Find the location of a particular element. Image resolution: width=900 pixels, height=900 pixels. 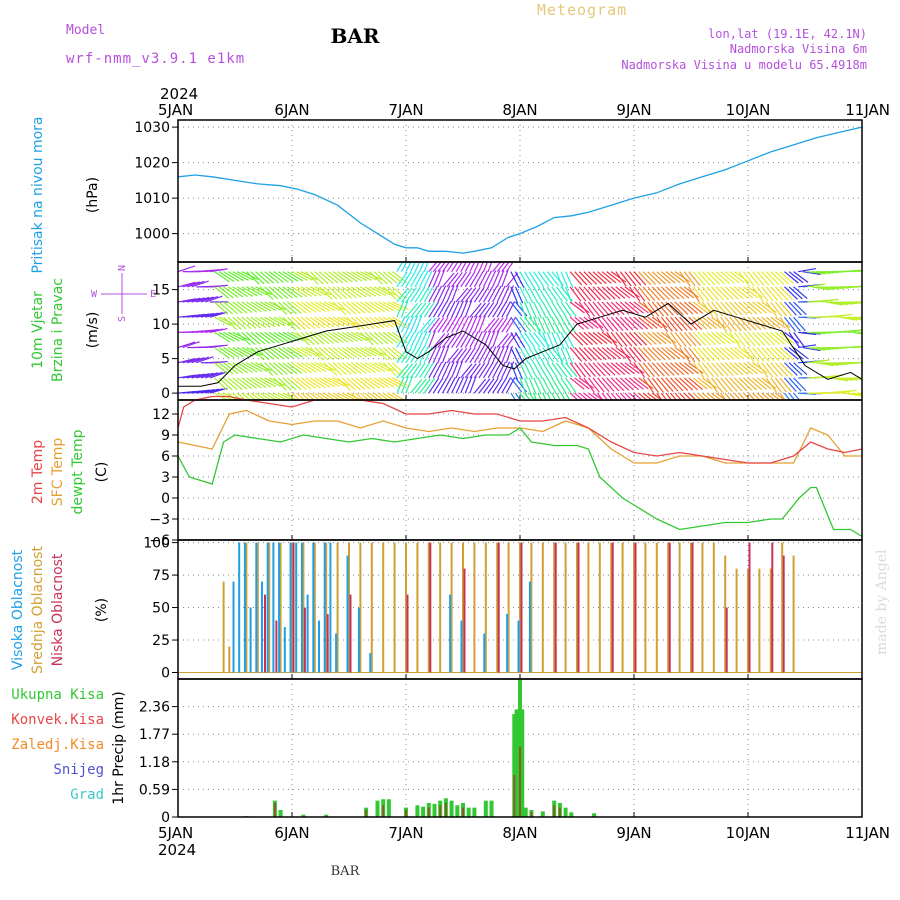

temperature-panel: −6 −3 0 3 6 9 12 is located at coordinates (506, 472).